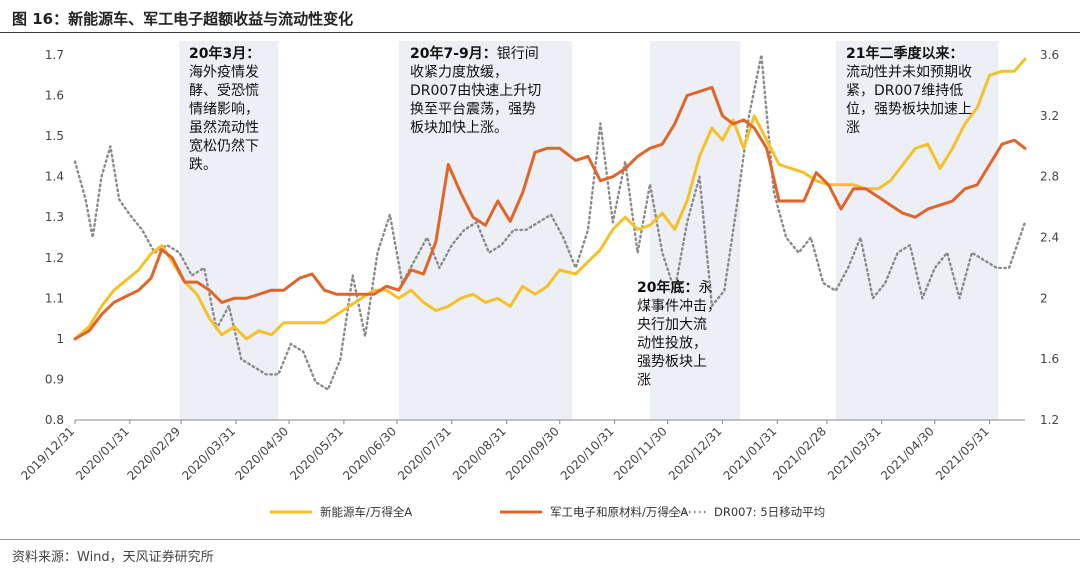 The height and width of the screenshot is (570, 1080). Describe the element at coordinates (369, 453) in the screenshot. I see `x-tick-label: 2020/06/30` at that location.